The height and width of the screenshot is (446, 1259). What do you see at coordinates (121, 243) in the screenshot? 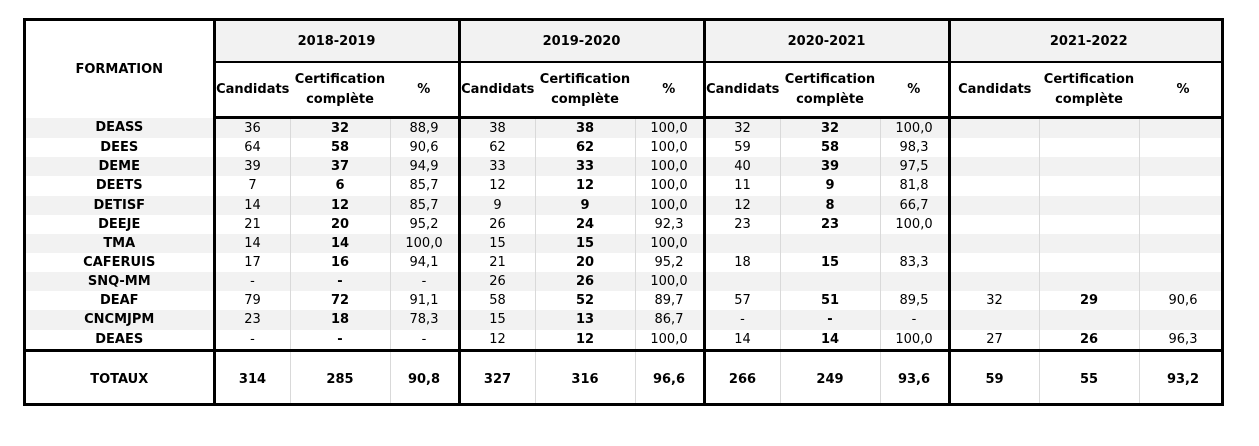
I see `formation-name: TMA` at bounding box center [121, 243].